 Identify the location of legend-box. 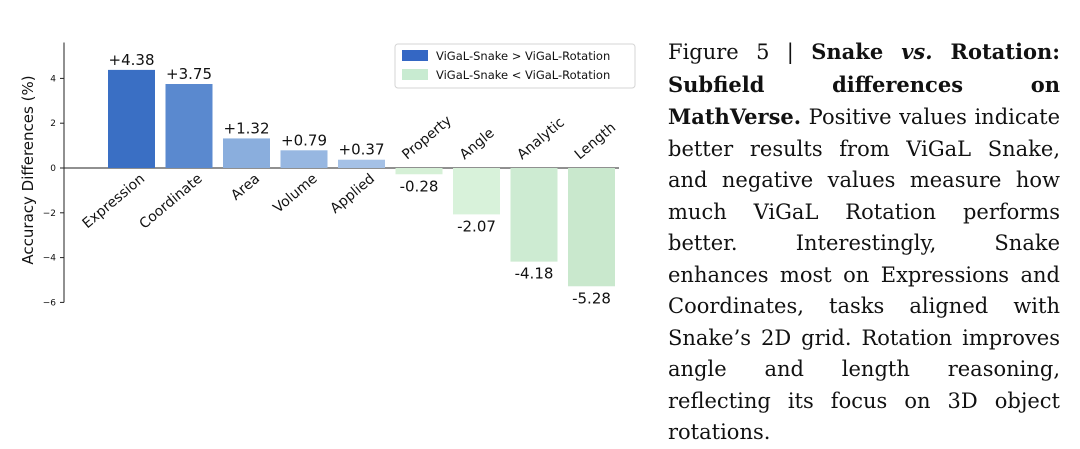
(515, 66).